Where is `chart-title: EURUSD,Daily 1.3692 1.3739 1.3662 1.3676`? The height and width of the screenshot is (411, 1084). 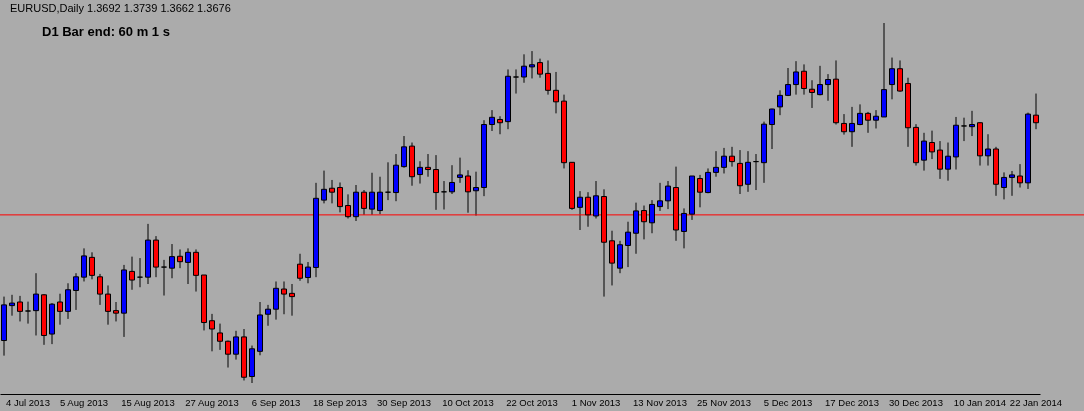 chart-title: EURUSD,Daily 1.3692 1.3739 1.3662 1.3676 is located at coordinates (120, 8).